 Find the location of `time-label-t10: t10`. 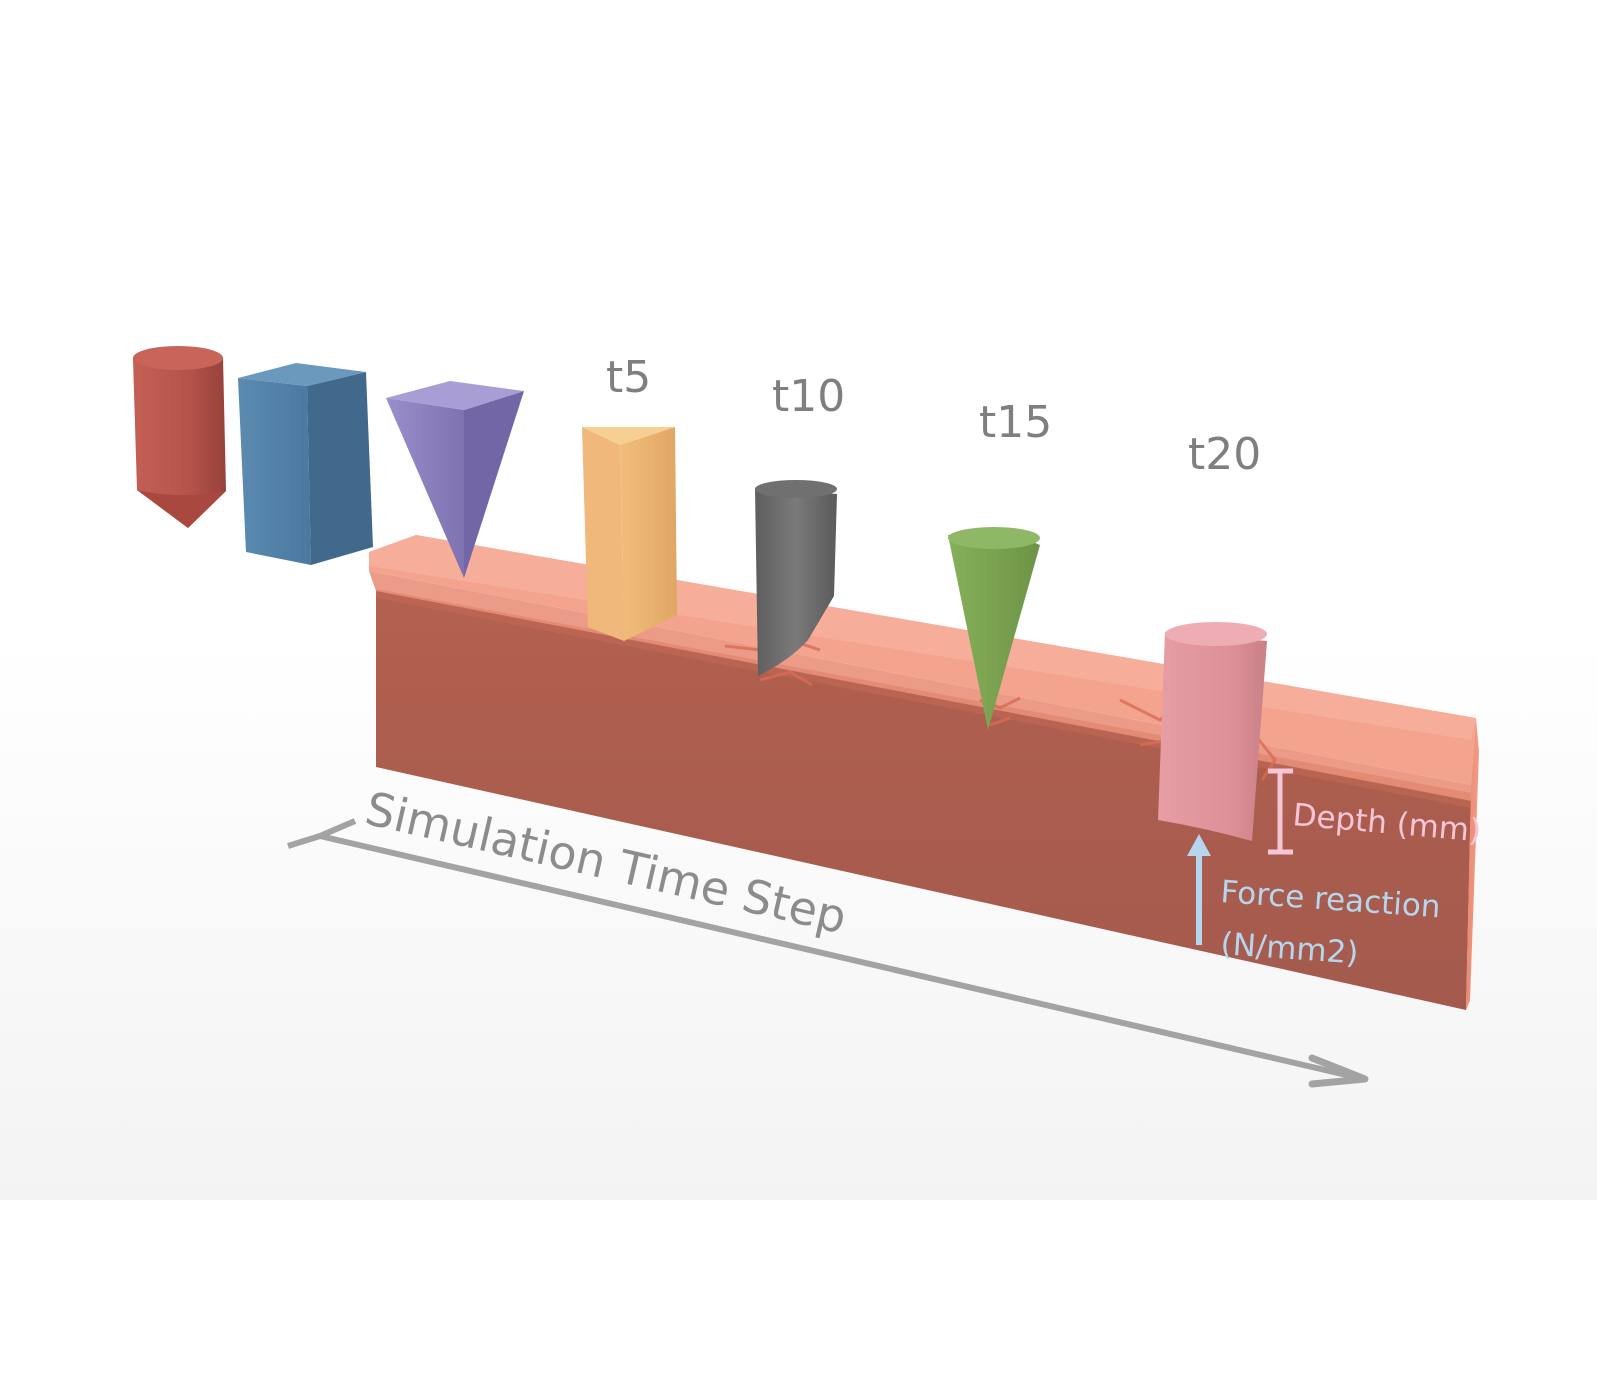

time-label-t10: t10 is located at coordinates (808, 396).